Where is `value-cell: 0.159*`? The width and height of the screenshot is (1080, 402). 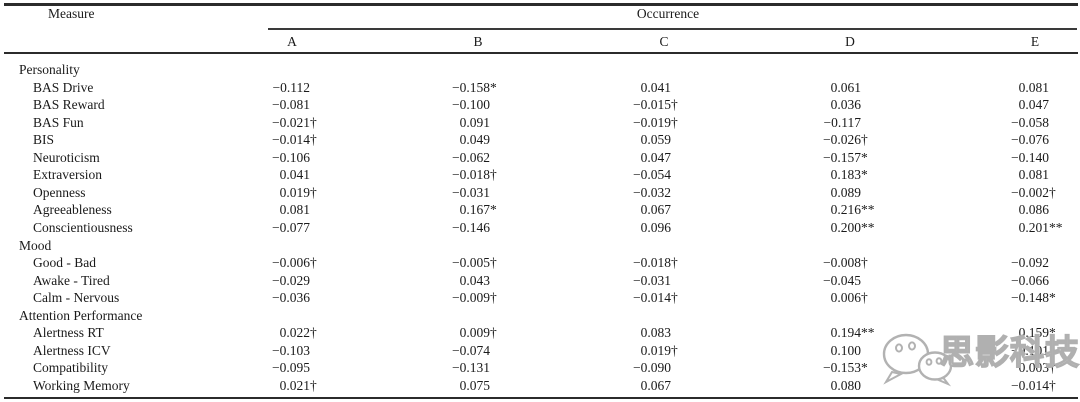
value-cell: 0.159* is located at coordinates (1037, 333).